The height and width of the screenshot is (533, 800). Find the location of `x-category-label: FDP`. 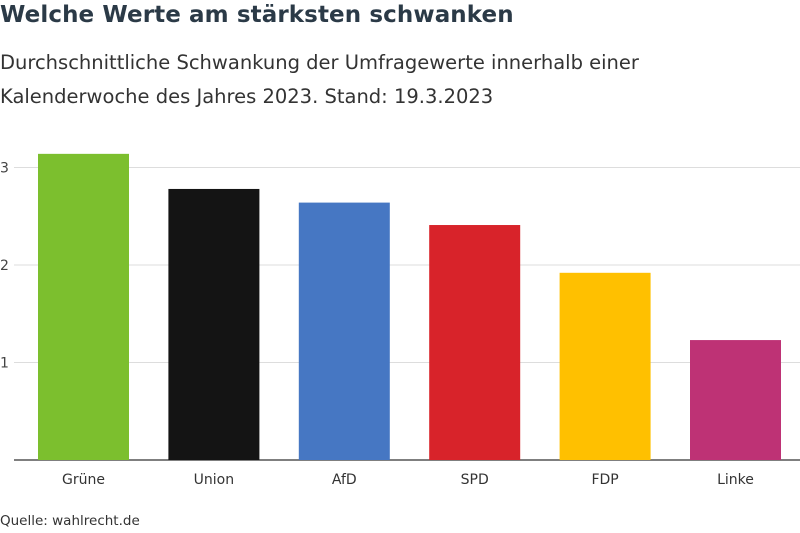

x-category-label: FDP is located at coordinates (604, 480).